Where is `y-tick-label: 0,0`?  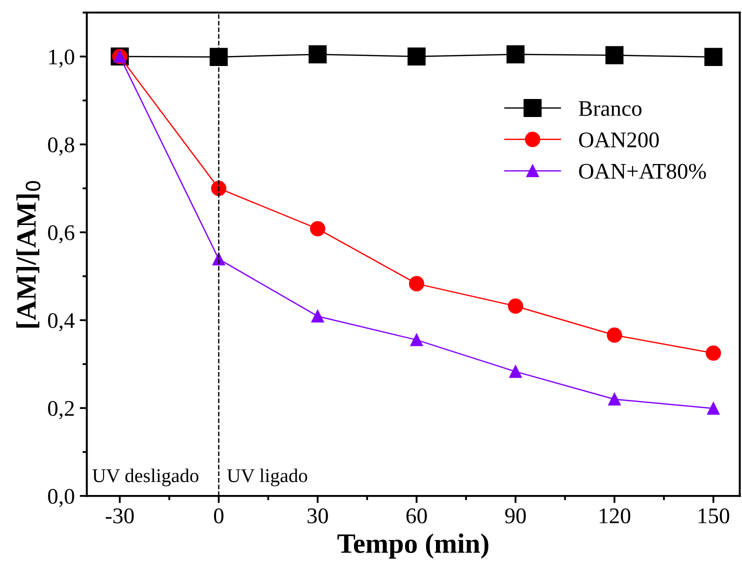
y-tick-label: 0,0 is located at coordinates (61, 498).